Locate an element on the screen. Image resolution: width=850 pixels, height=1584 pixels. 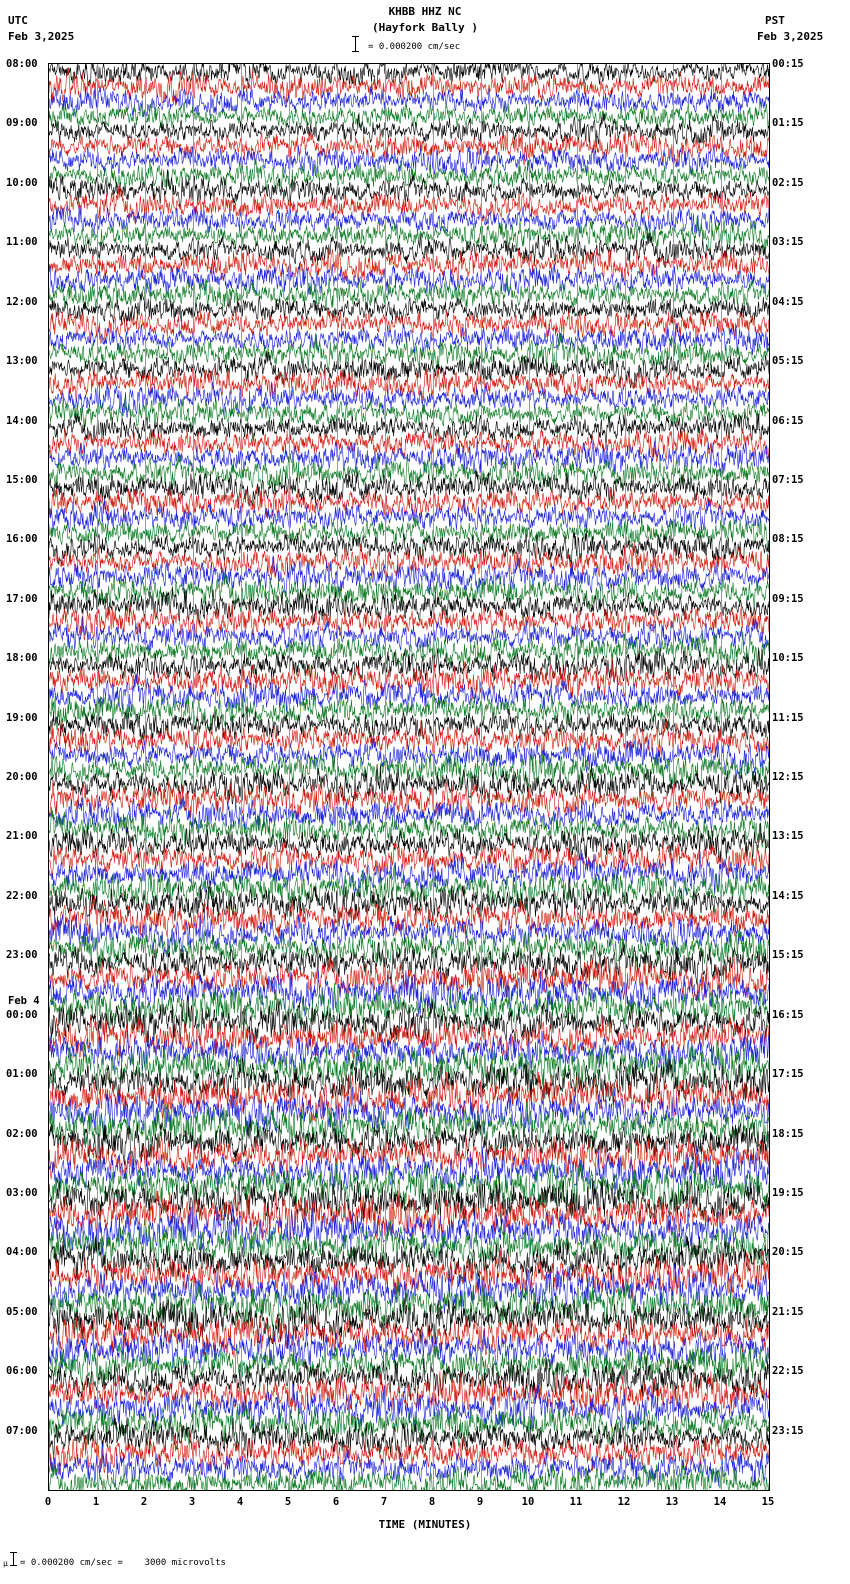
pst-tick-2115: 21:15 is located at coordinates (788, 1311).